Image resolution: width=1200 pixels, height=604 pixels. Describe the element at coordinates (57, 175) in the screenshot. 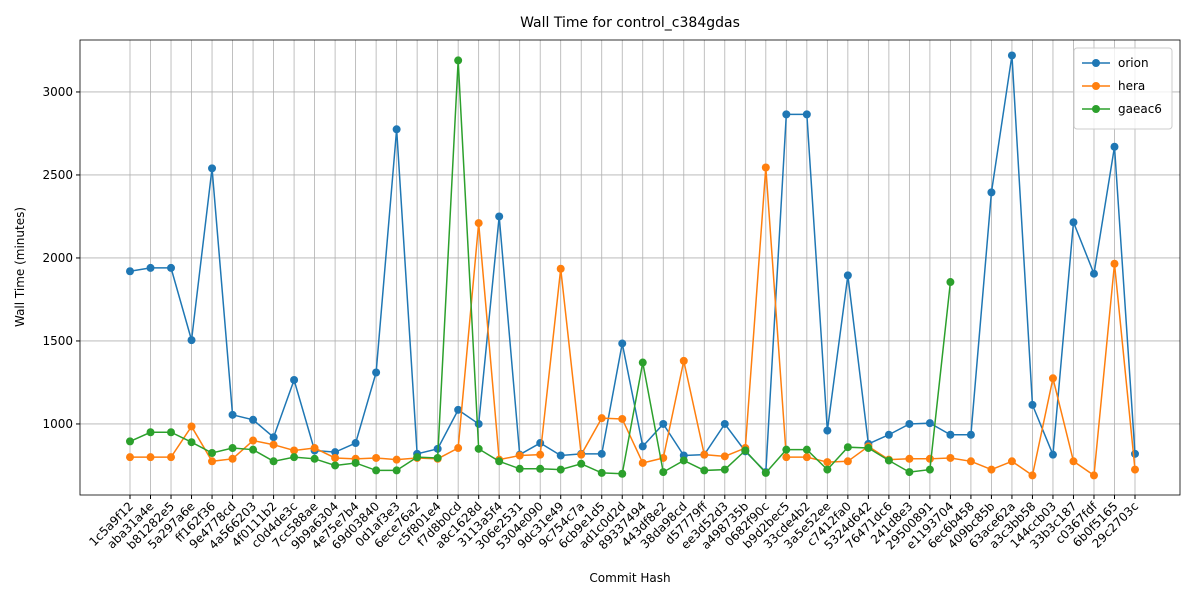

I see `y-tick-label: 2500` at that location.